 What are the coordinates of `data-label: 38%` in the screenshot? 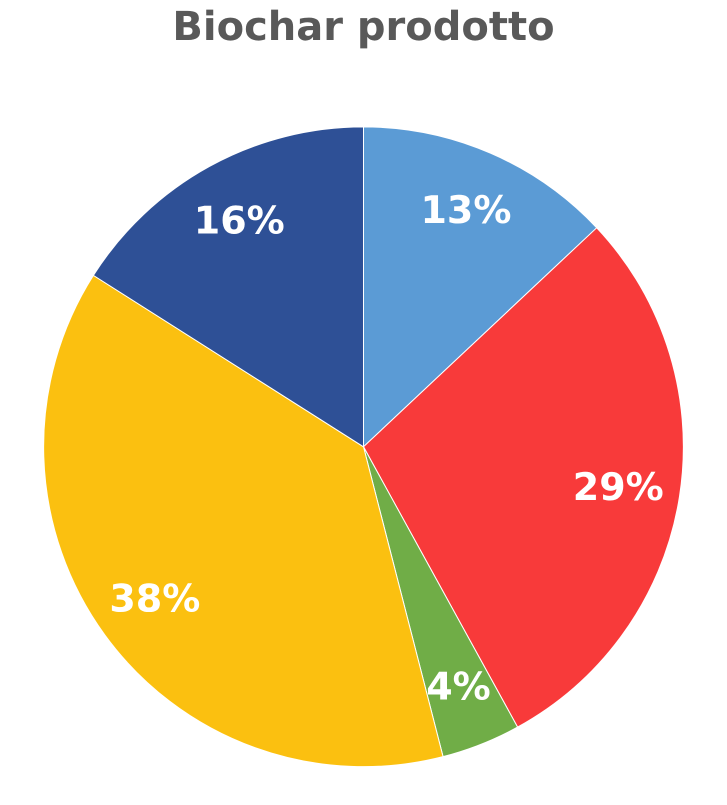 It's located at (154, 598).